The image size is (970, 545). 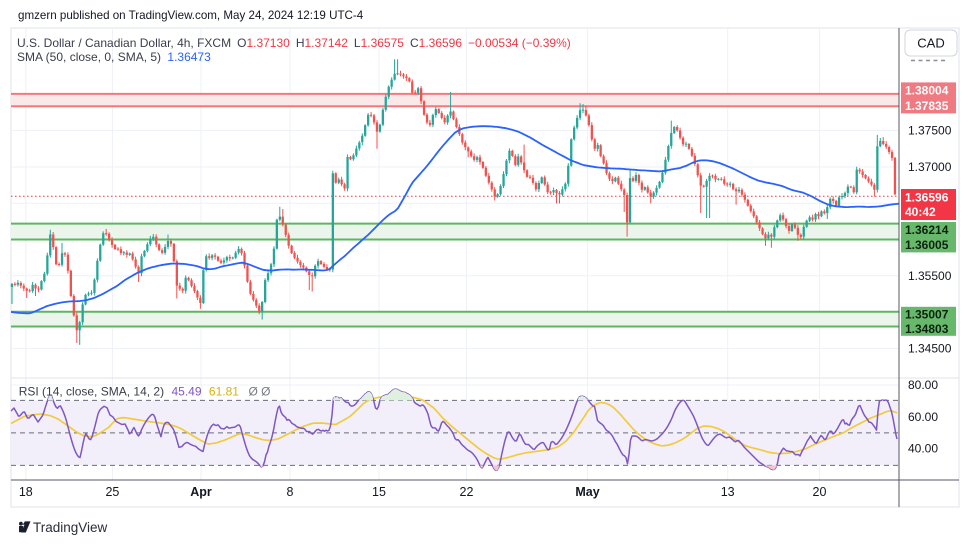 I want to click on svg-text: May, so click(x=587, y=492).